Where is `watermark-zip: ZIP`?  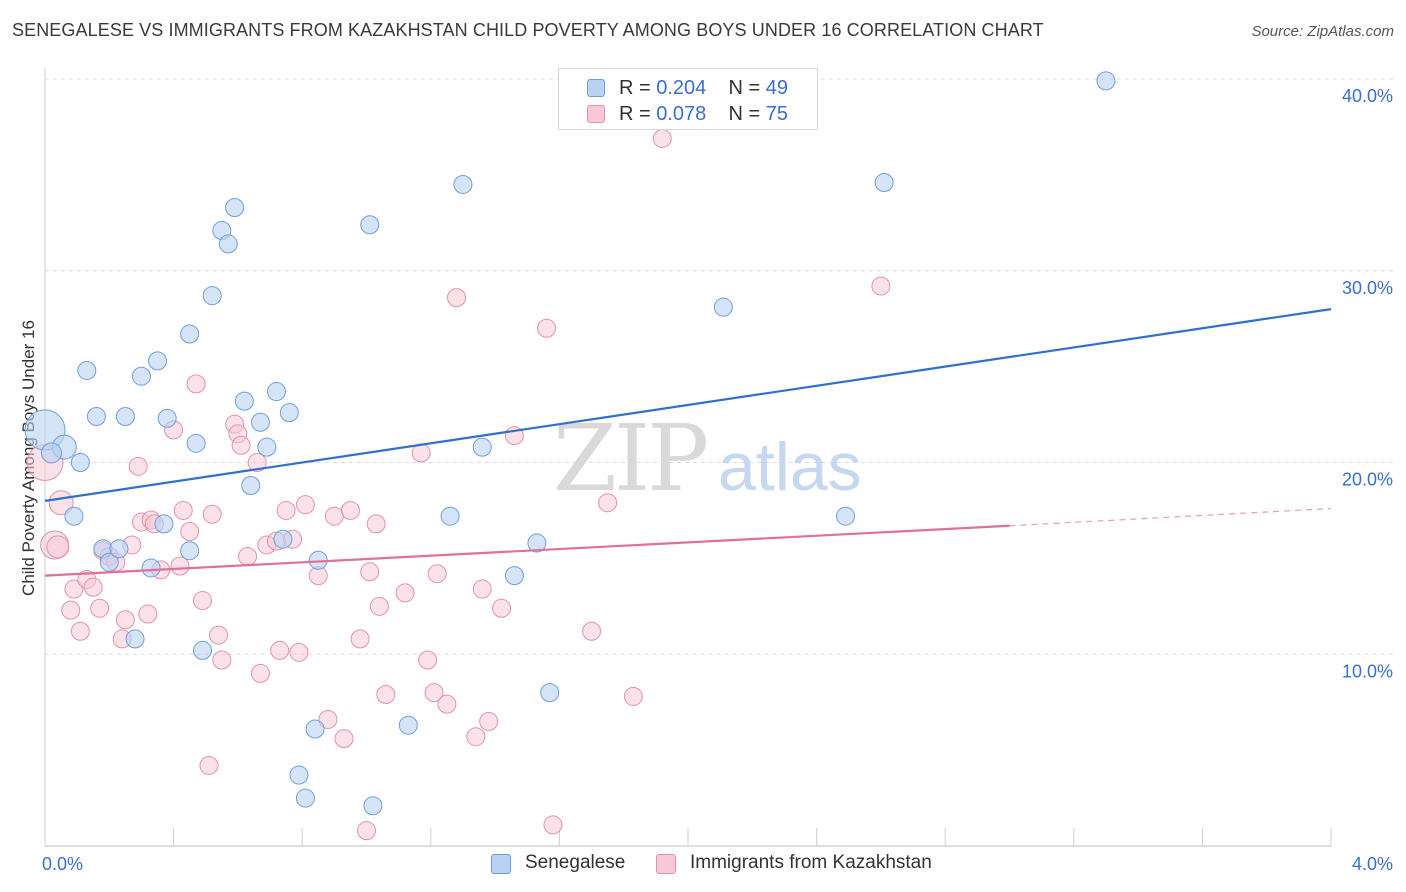
watermark-zip: ZIP is located at coordinates (629, 458).